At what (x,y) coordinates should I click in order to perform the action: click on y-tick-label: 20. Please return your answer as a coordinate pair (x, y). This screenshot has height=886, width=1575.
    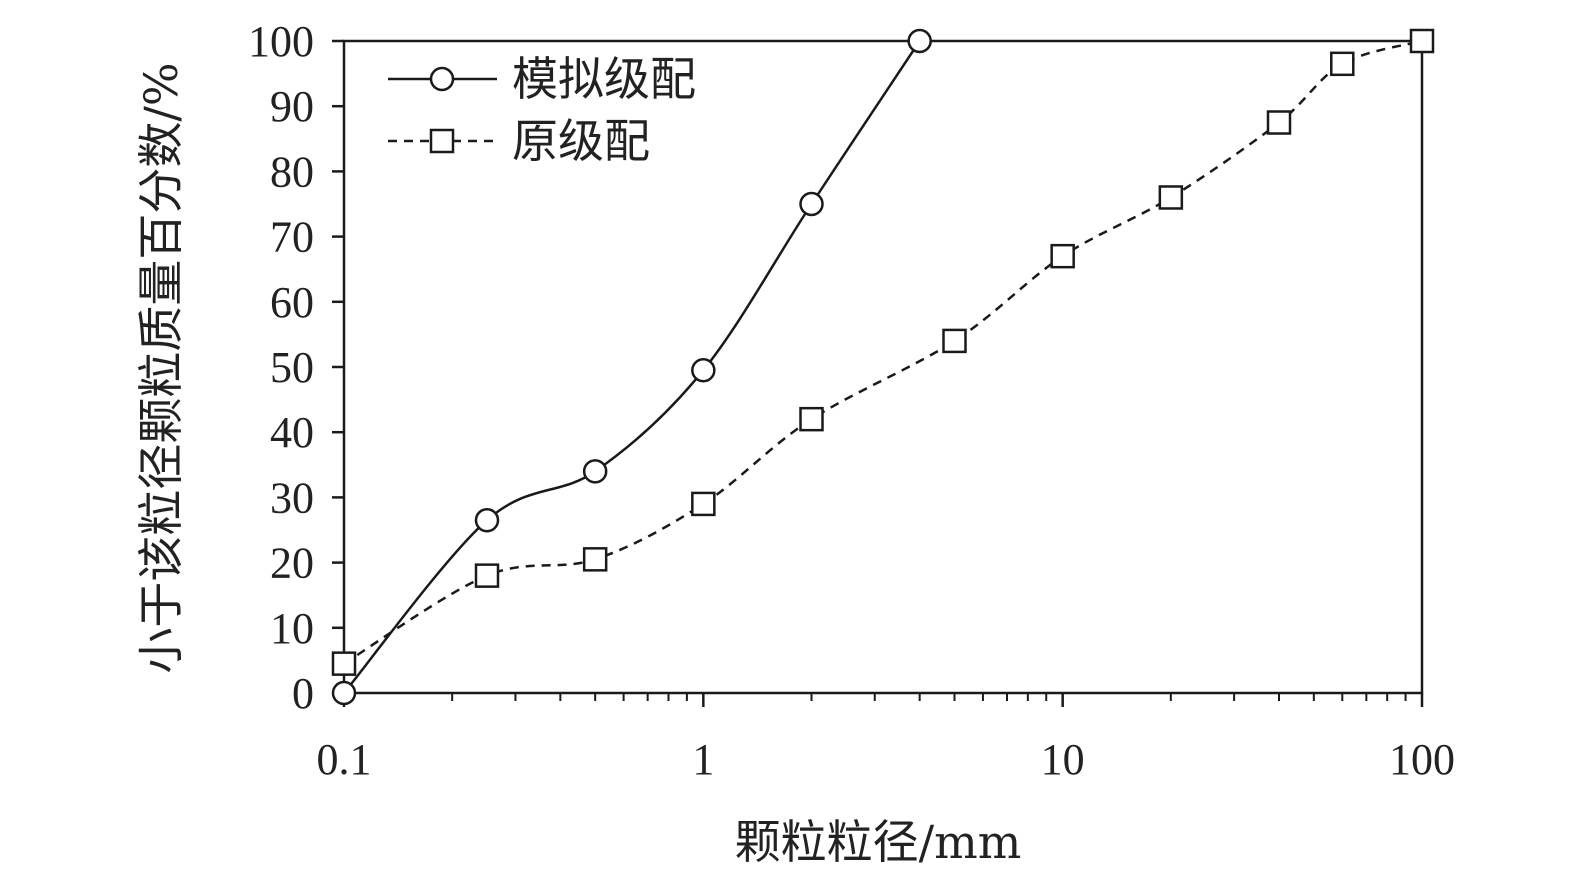
    Looking at the image, I should click on (292, 563).